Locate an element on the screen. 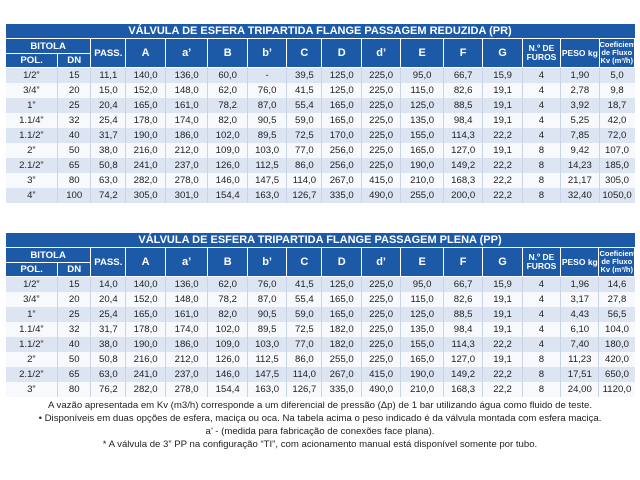 This screenshot has height=480, width=640. header-c: C is located at coordinates (304, 53).